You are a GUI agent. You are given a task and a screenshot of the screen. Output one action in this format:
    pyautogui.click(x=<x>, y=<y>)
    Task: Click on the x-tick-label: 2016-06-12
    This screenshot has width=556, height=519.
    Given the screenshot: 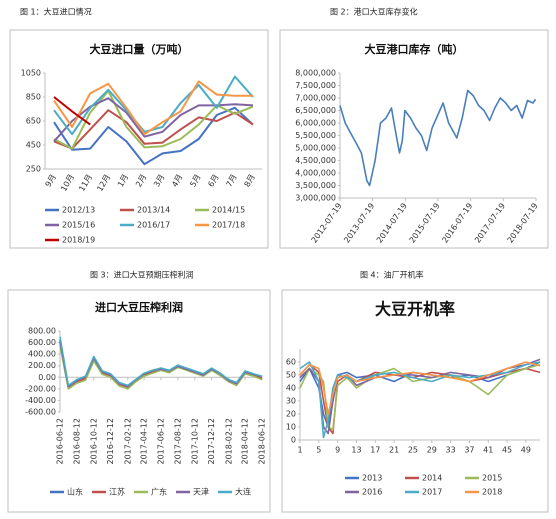 What is the action you would take?
    pyautogui.click(x=60, y=441)
    